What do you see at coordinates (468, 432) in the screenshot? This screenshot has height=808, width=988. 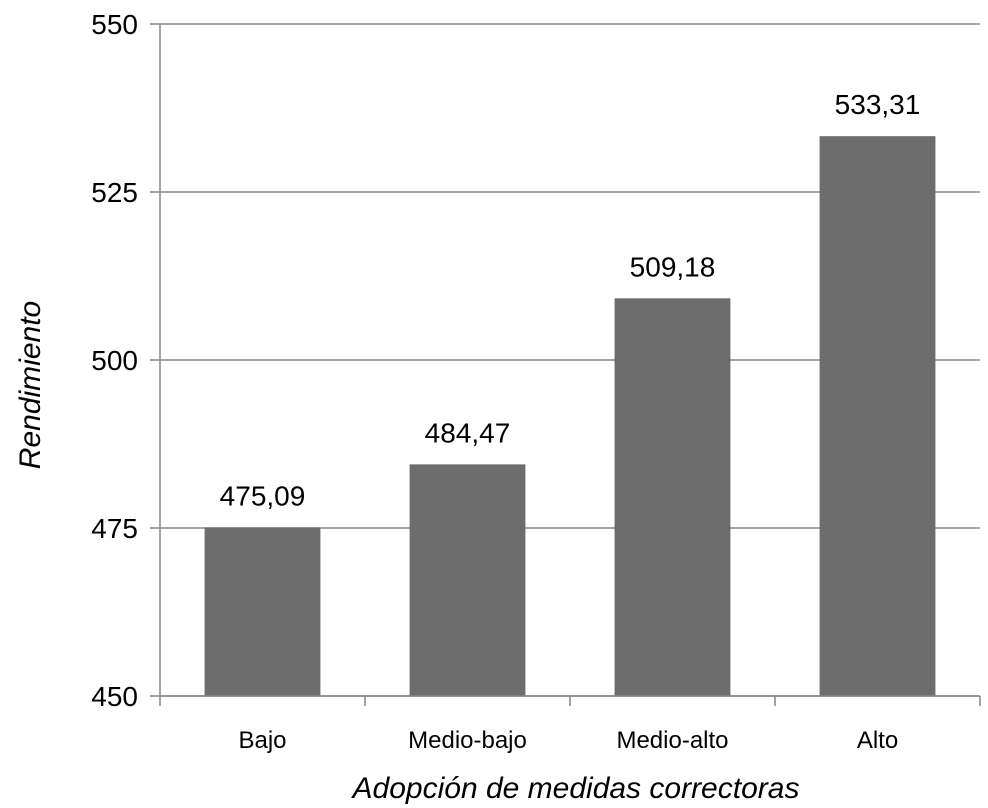 I see `data-label: 484,47` at bounding box center [468, 432].